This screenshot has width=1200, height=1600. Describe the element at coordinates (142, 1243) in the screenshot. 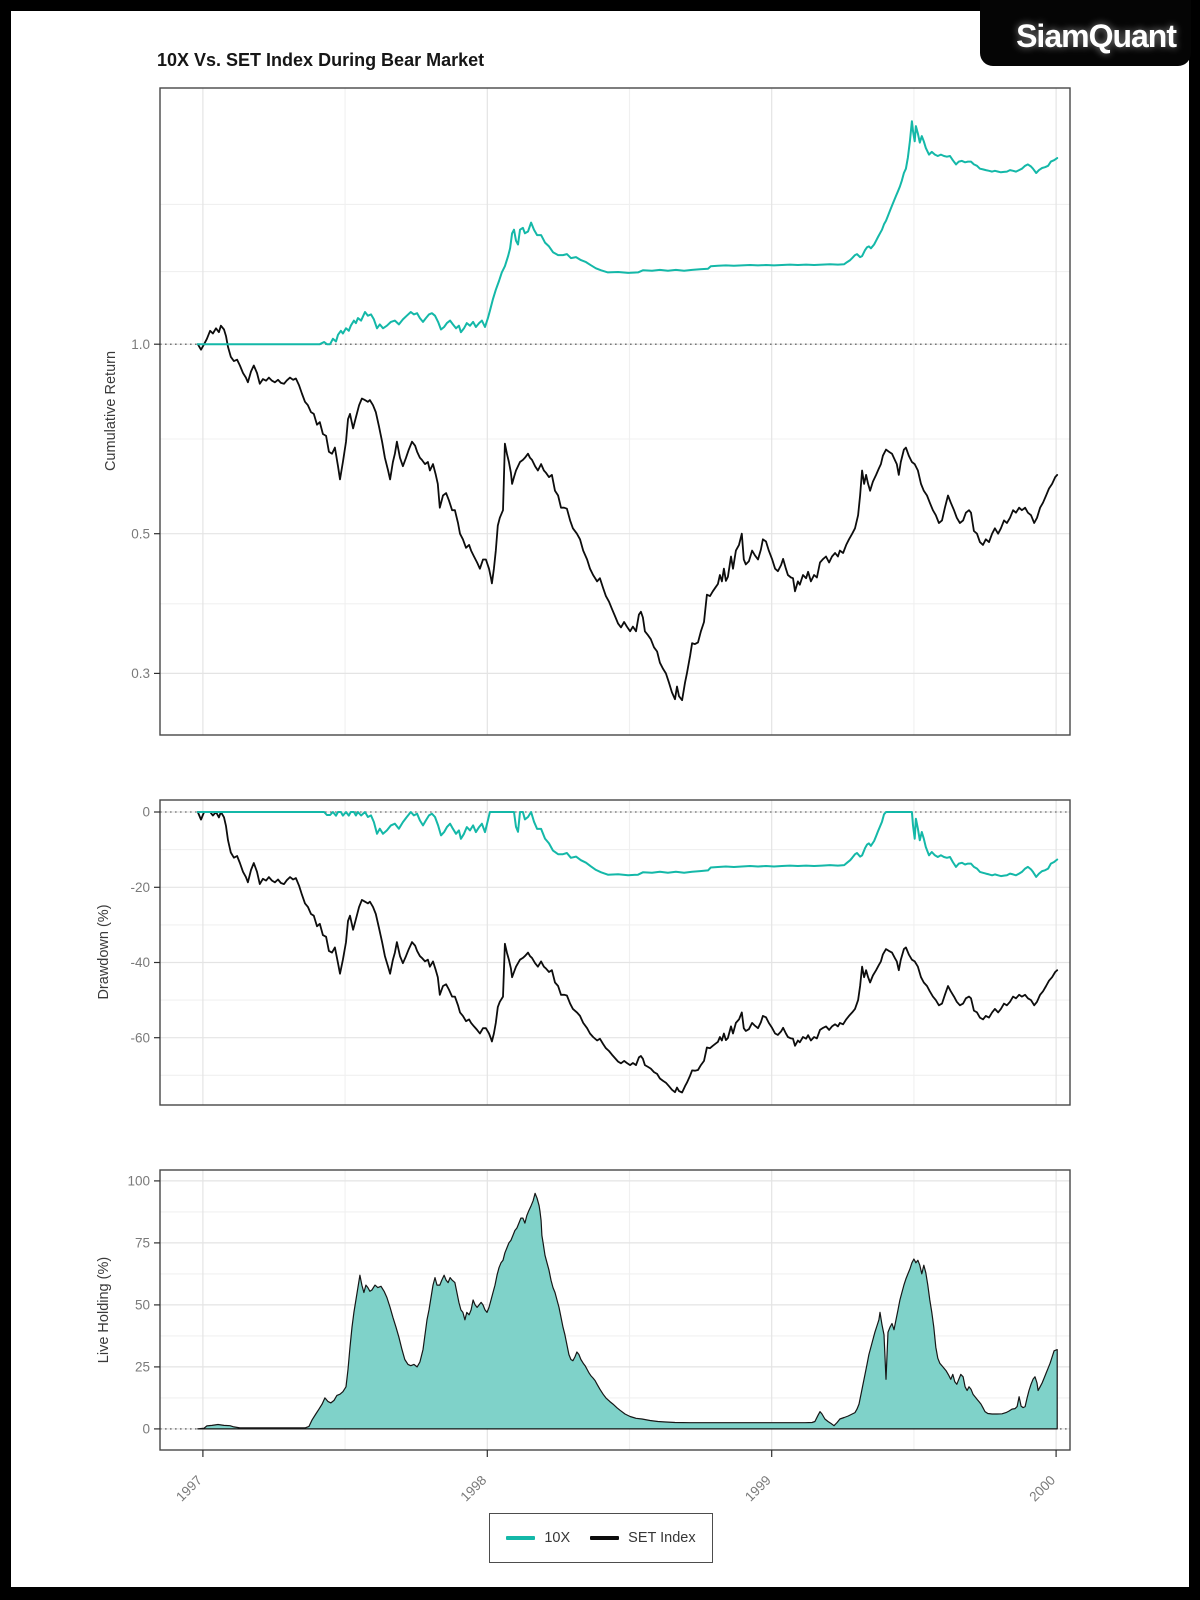

I see `y-tick-label: 75` at that location.